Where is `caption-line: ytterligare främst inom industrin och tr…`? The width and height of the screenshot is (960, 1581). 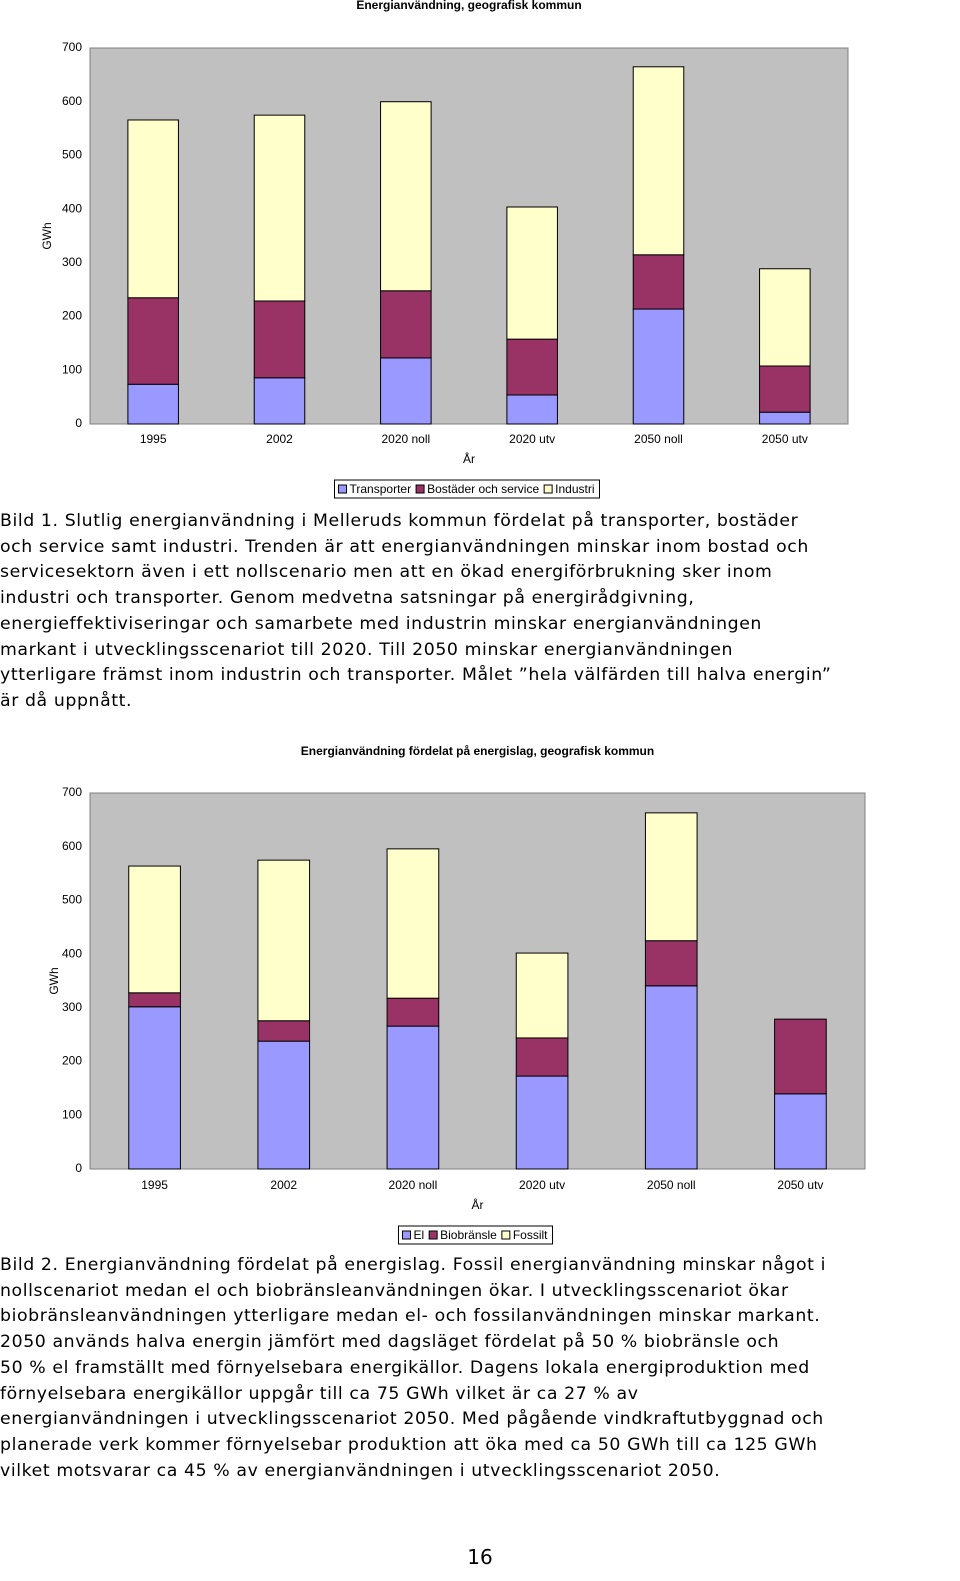 caption-line: ytterligare främst inom industrin och tr… is located at coordinates (416, 675).